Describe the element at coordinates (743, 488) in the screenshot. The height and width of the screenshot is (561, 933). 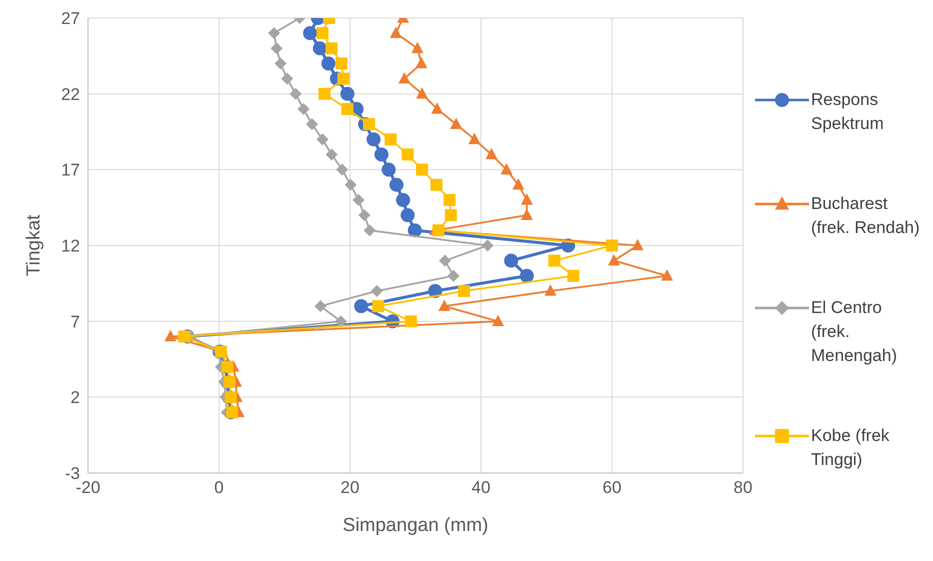
I see `x-tick-label: 80` at that location.